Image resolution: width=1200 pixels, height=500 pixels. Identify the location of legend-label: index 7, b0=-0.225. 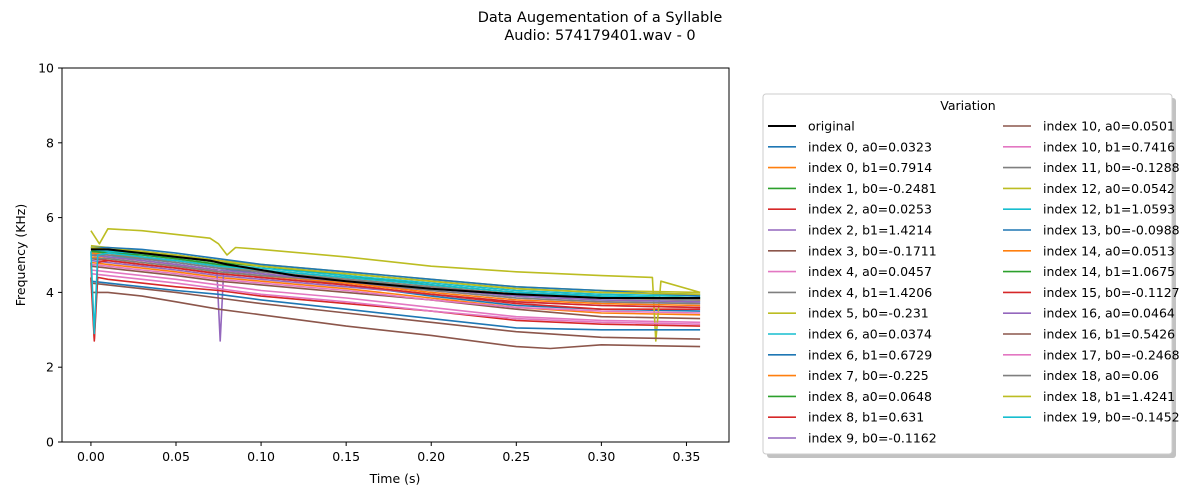
(868, 375).